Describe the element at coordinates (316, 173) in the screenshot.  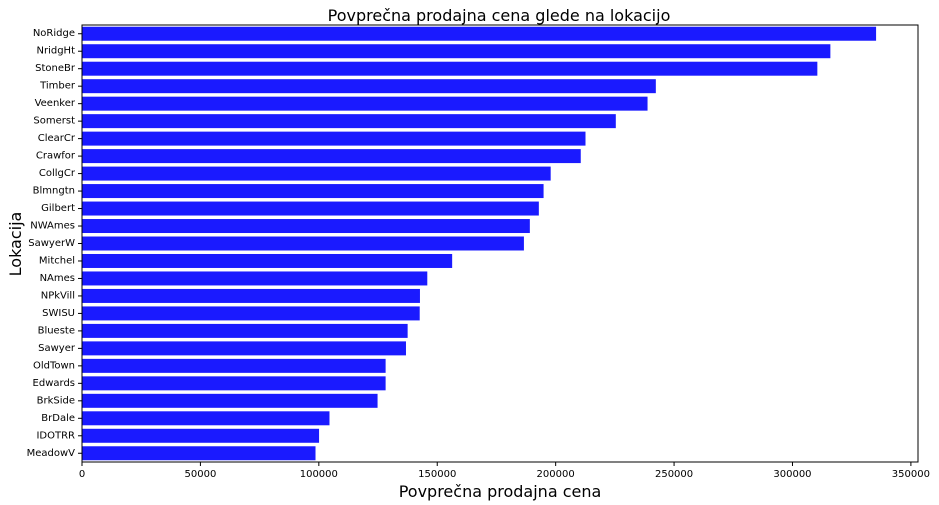
I see `bar-CollgCr` at that location.